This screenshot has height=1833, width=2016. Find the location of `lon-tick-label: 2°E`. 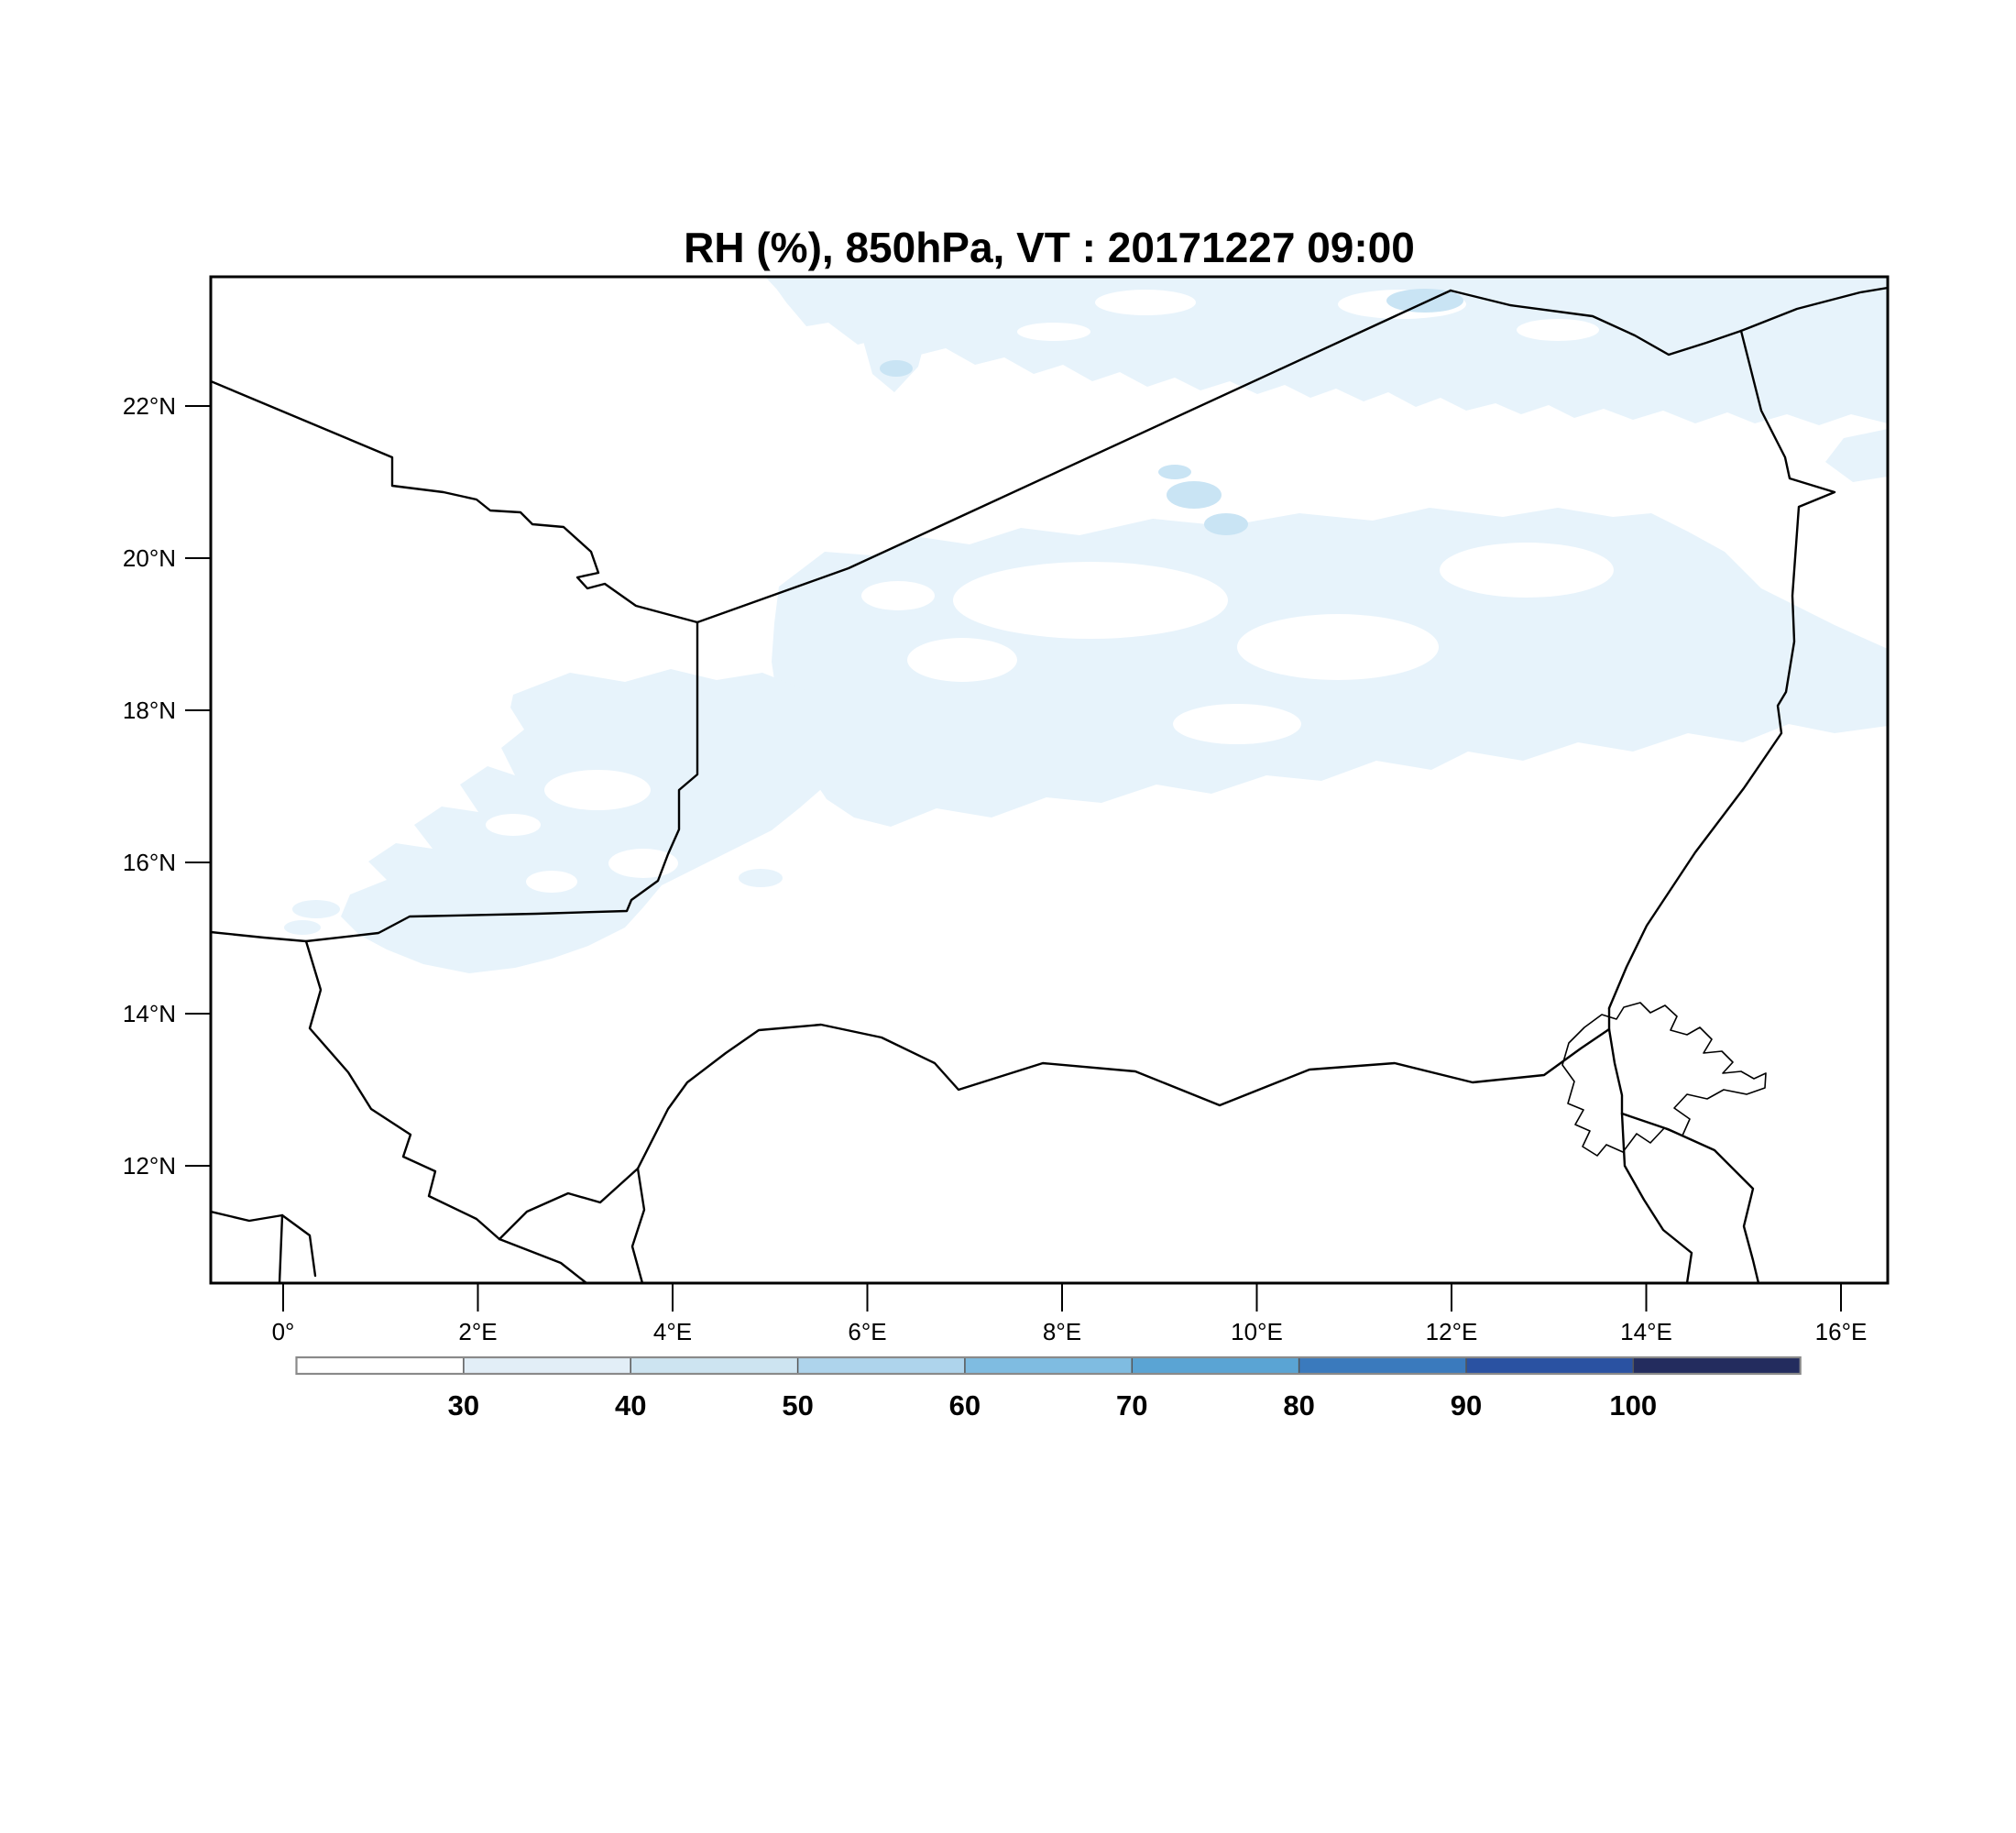

lon-tick-label: 2°E is located at coordinates (477, 1331).